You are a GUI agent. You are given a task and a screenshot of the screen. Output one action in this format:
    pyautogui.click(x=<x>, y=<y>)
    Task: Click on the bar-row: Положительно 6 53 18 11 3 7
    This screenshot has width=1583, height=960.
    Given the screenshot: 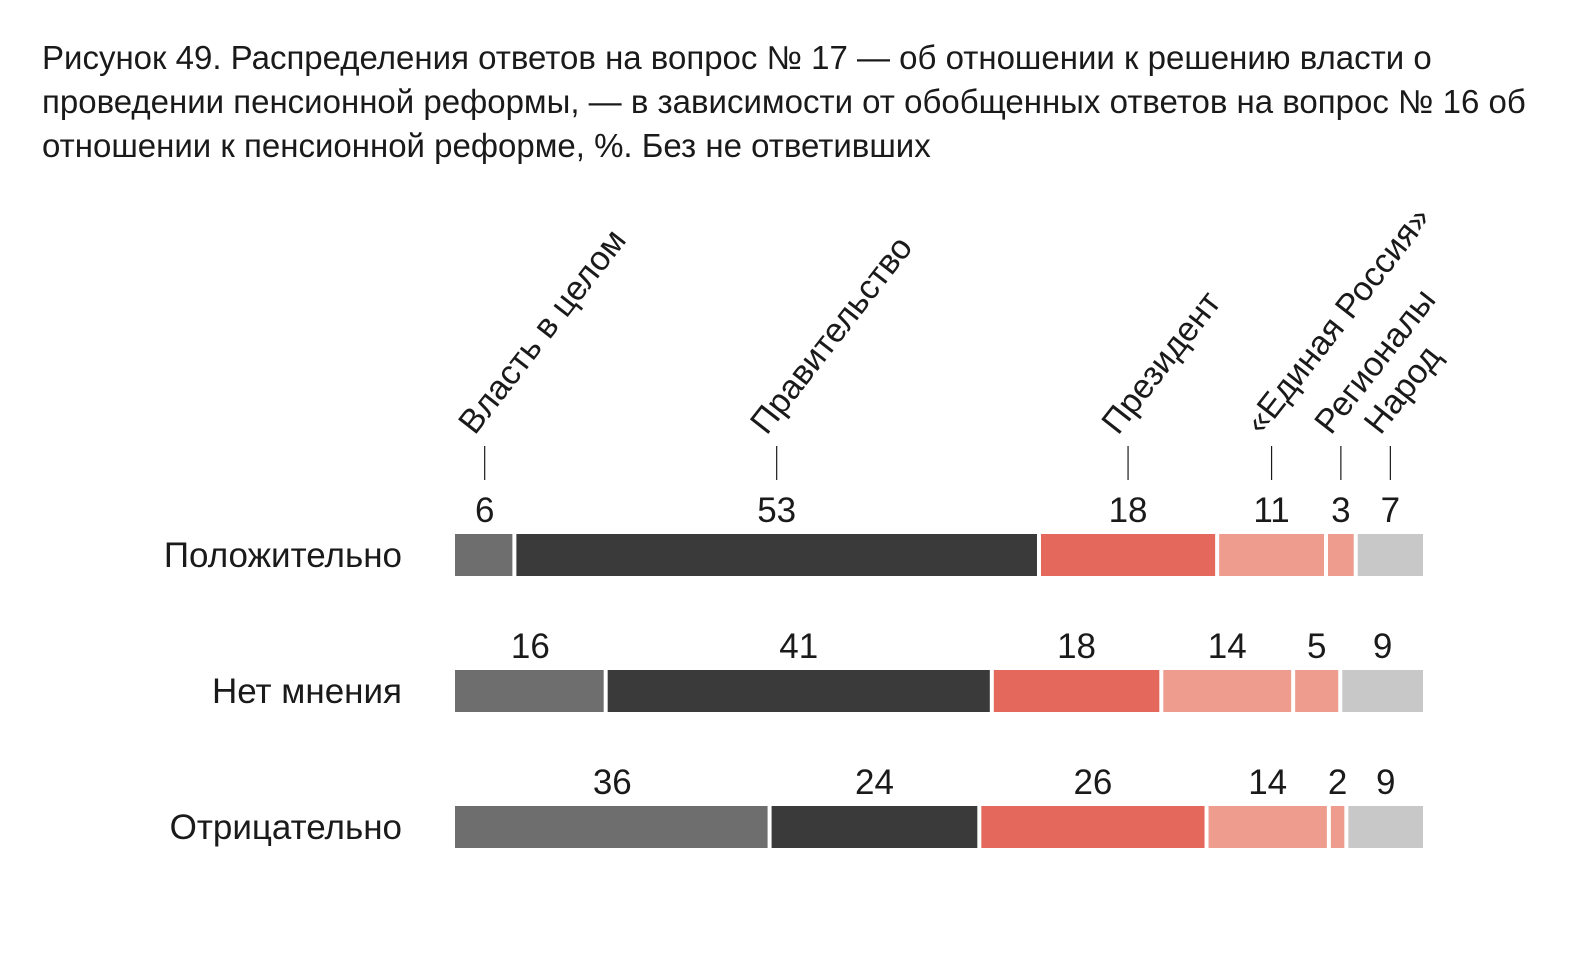 What is the action you would take?
    pyautogui.click(x=793, y=533)
    